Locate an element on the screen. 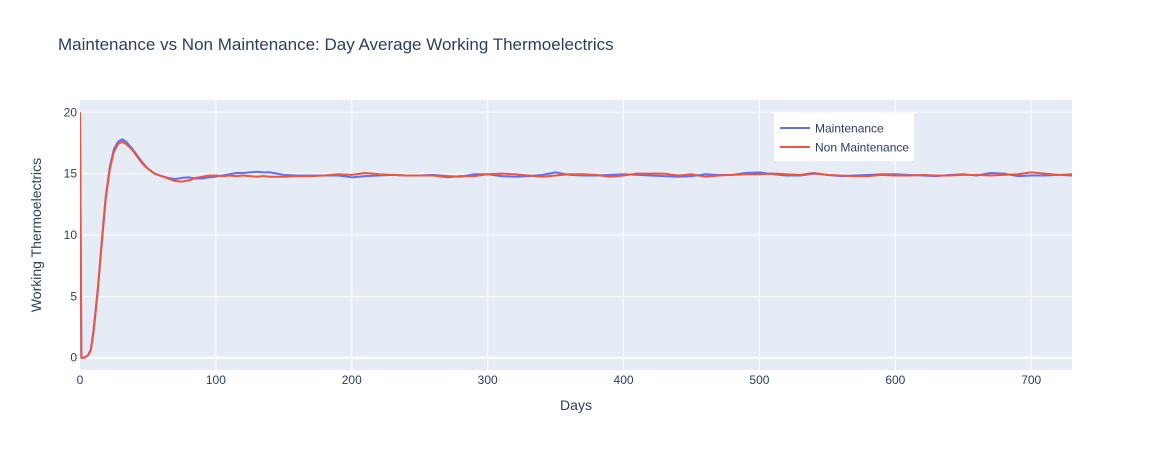  x-tick-label: 500 is located at coordinates (759, 380).